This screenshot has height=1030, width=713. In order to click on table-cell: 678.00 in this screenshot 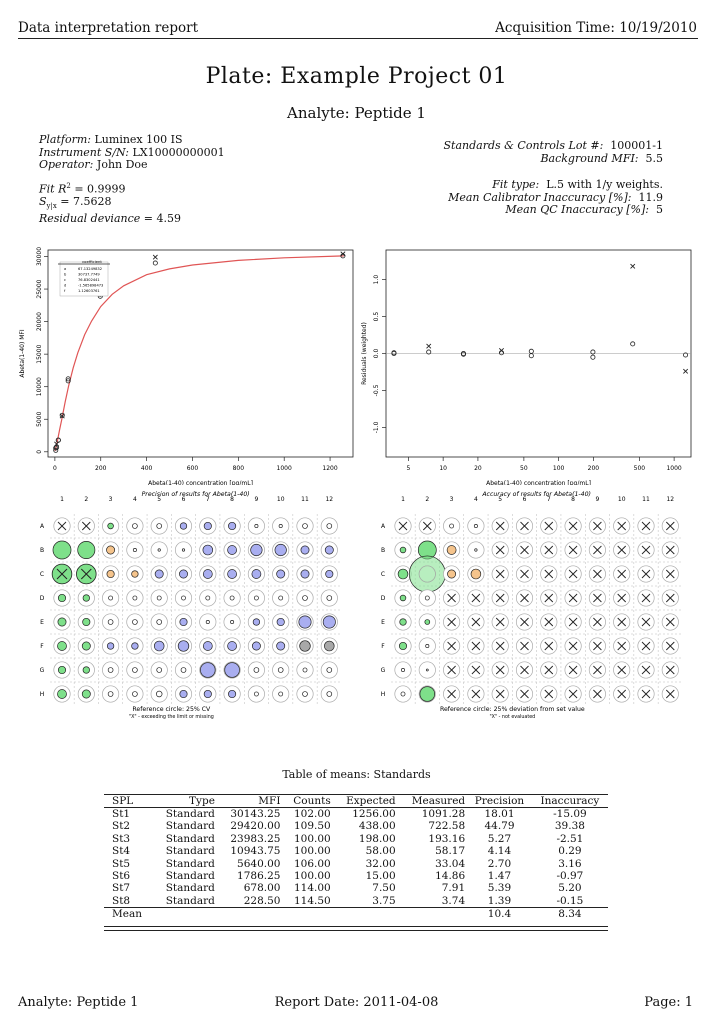, I will do `click(262, 888)`.